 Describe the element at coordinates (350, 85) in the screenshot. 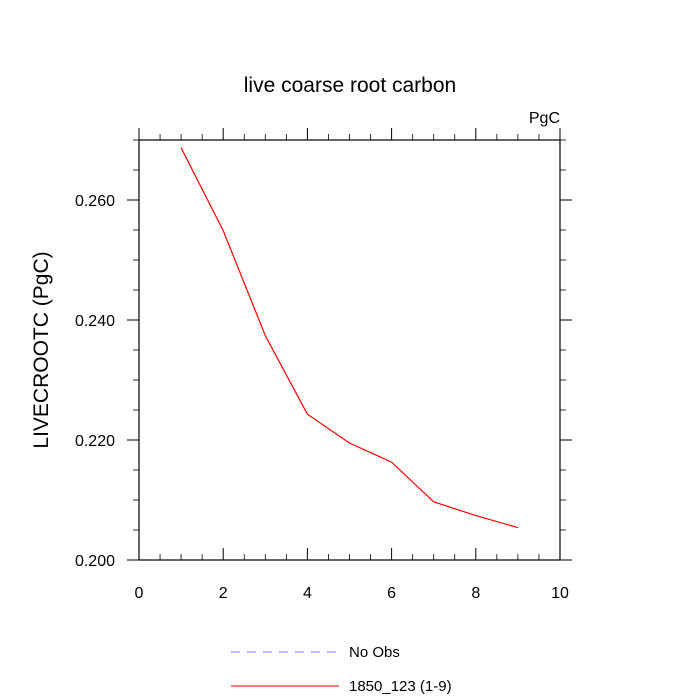

I see `chart-title: live coarse root carbon` at that location.